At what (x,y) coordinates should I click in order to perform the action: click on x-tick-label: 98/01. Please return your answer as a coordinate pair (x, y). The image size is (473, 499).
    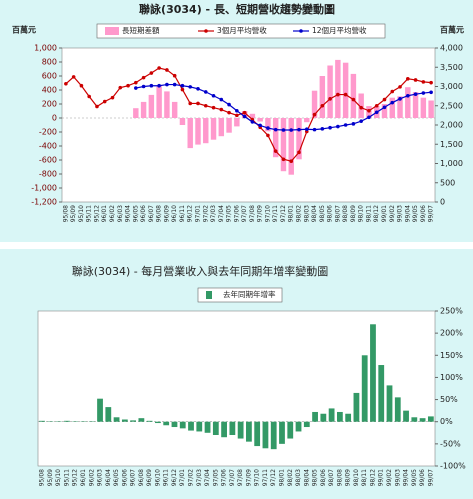
    Looking at the image, I should click on (291, 213).